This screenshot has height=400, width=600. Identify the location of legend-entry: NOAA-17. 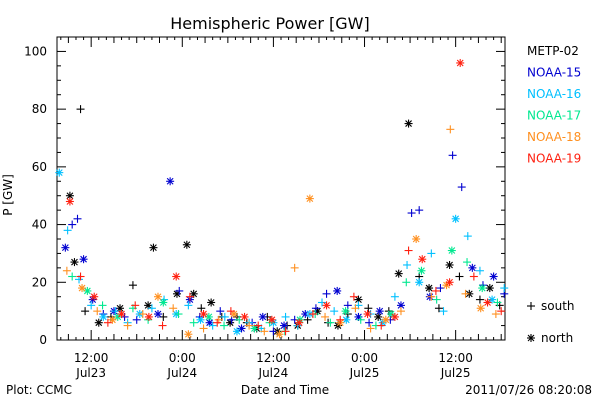
(554, 116).